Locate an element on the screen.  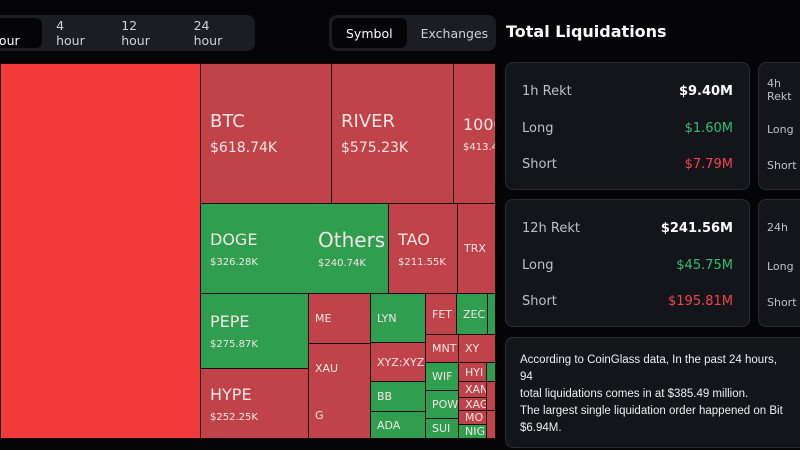
tile-name: TRX is located at coordinates (475, 248).